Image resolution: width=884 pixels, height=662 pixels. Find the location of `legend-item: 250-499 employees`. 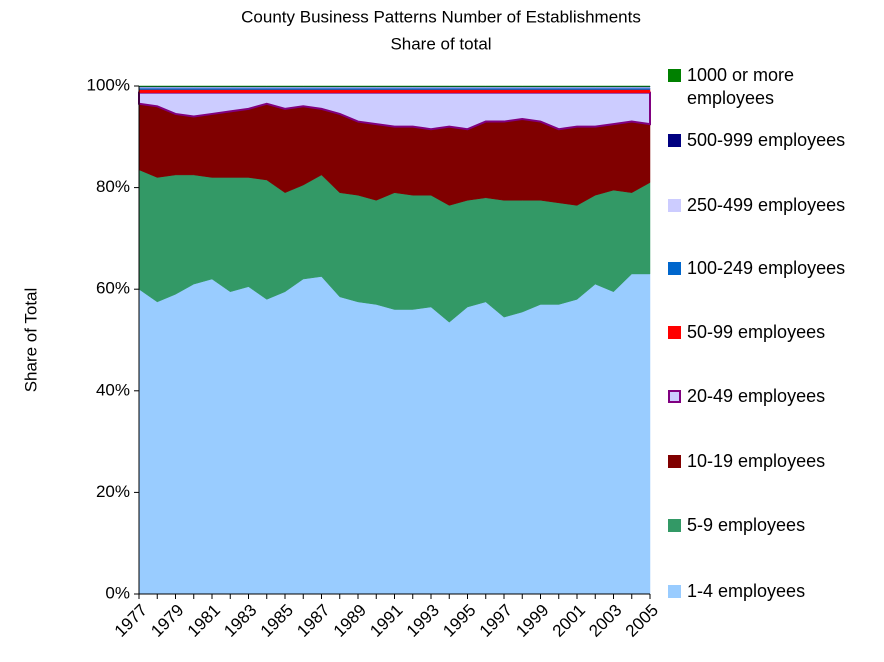

legend-item: 250-499 employees is located at coordinates (763, 205).